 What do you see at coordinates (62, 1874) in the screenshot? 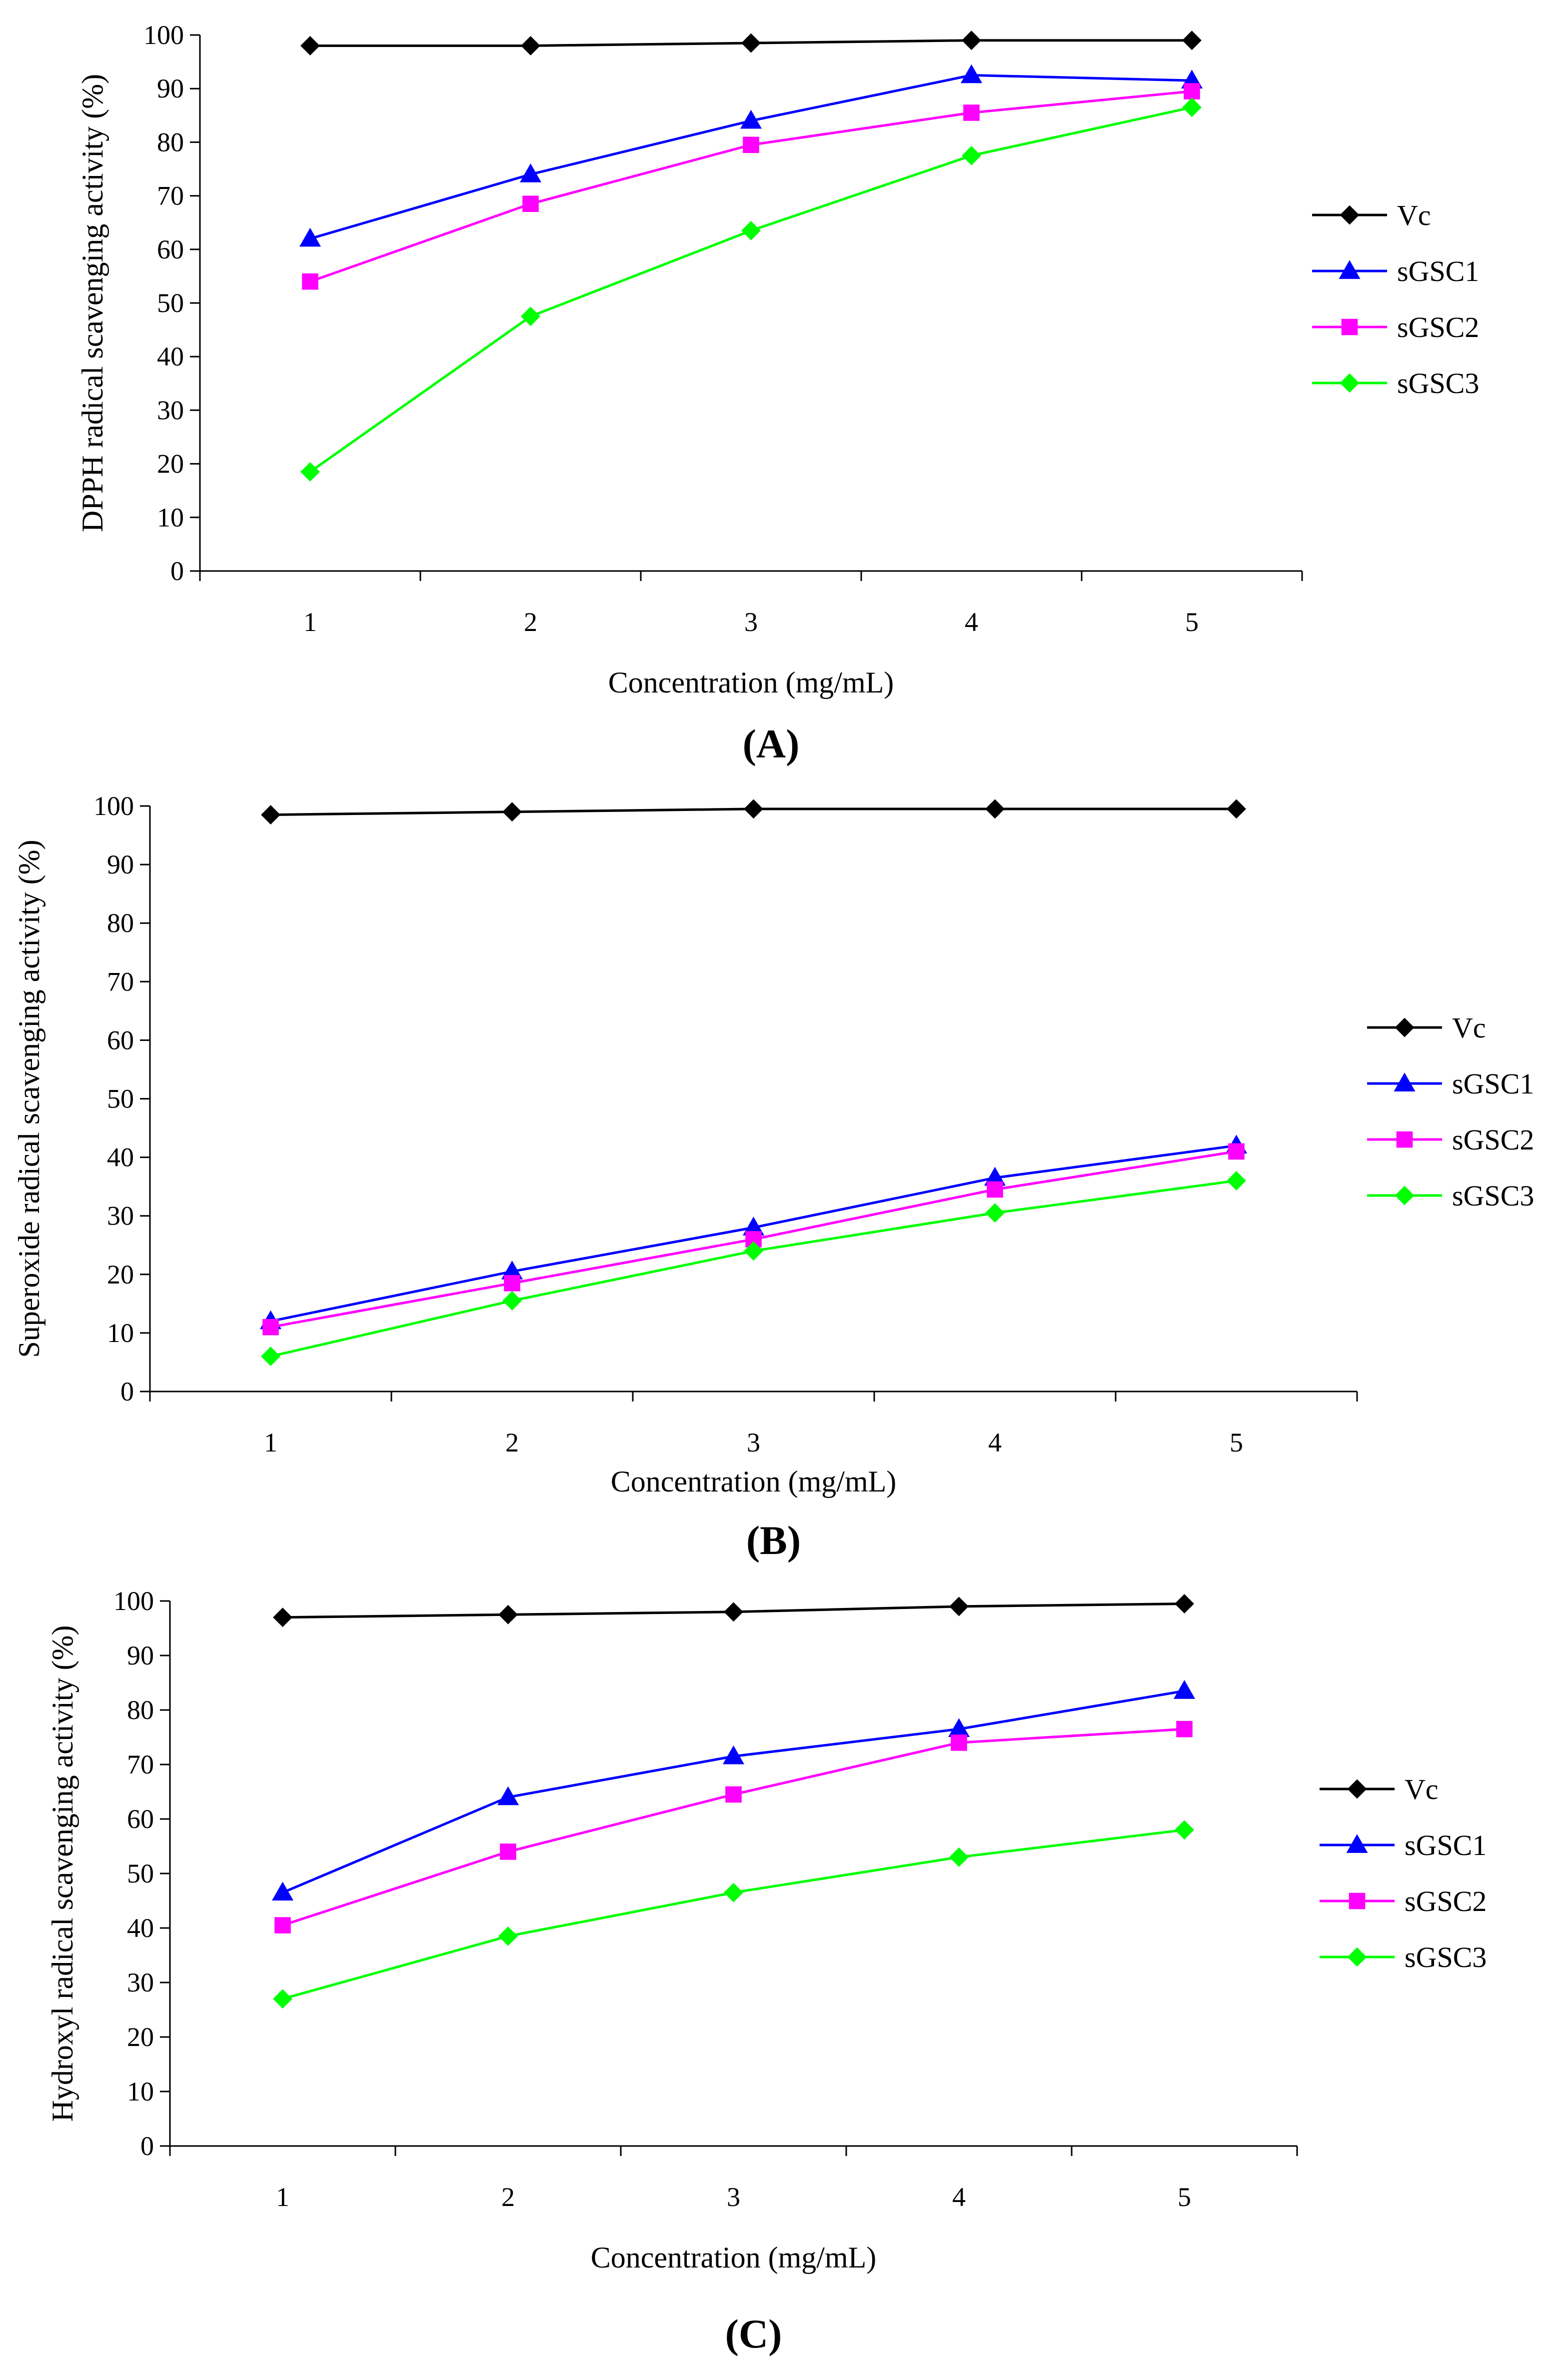
I see `y-axis-title: Hydroxyl radical scavenging activity (%)` at bounding box center [62, 1874].